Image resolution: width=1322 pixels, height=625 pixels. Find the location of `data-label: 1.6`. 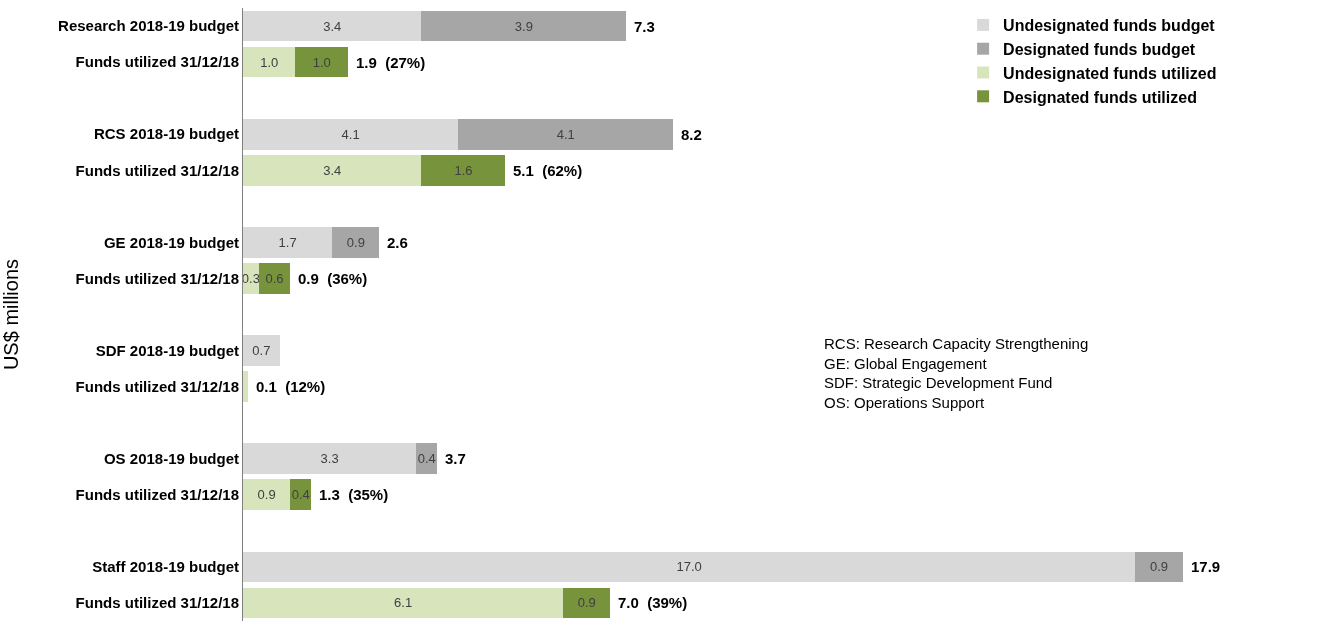

data-label: 1.6 is located at coordinates (463, 170).